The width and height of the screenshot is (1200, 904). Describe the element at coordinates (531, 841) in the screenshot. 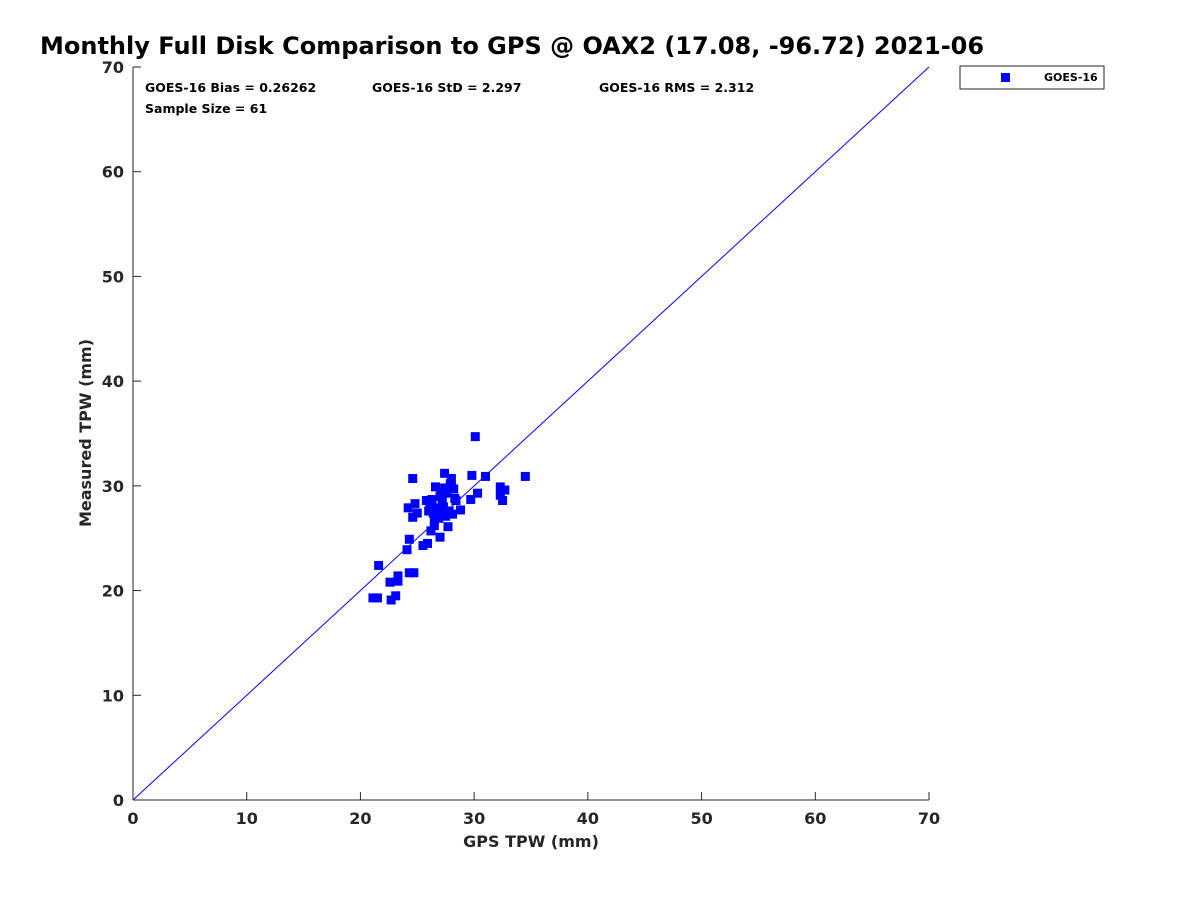

I see `x-axis-label: GPS TPW (mm)` at that location.